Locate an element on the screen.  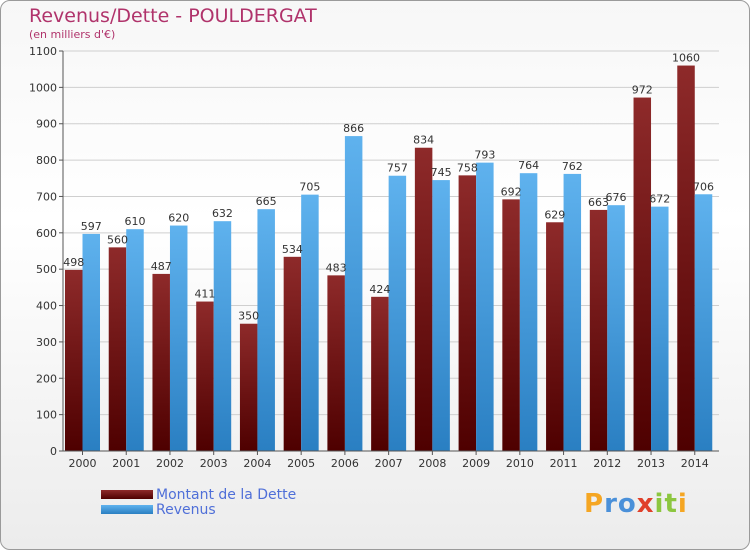
x-tick-label: 2014 is located at coordinates (695, 463).